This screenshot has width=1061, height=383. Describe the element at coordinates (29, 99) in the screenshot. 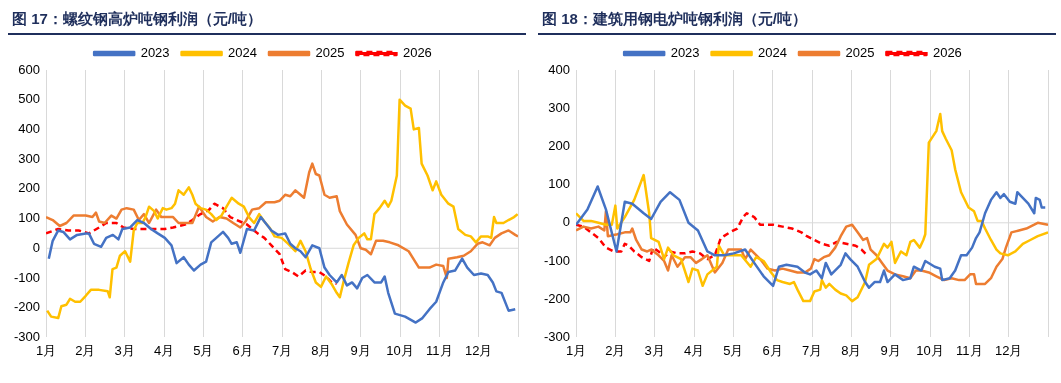

I see `y-tick-label: 500` at that location.